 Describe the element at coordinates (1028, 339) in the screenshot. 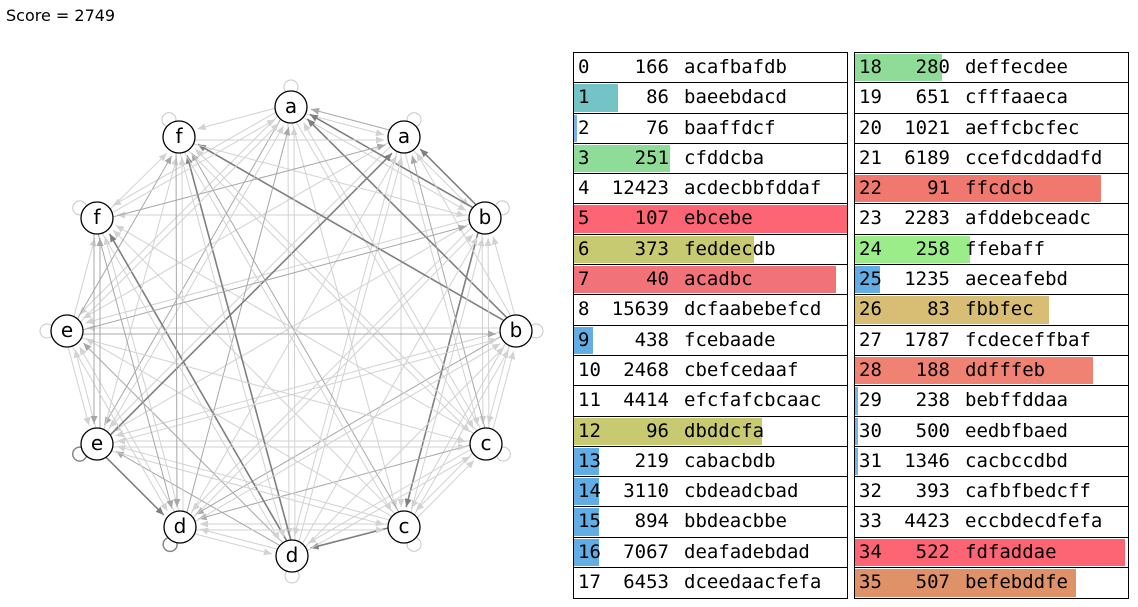

I see `row-string: fcdeceffbaf` at that location.